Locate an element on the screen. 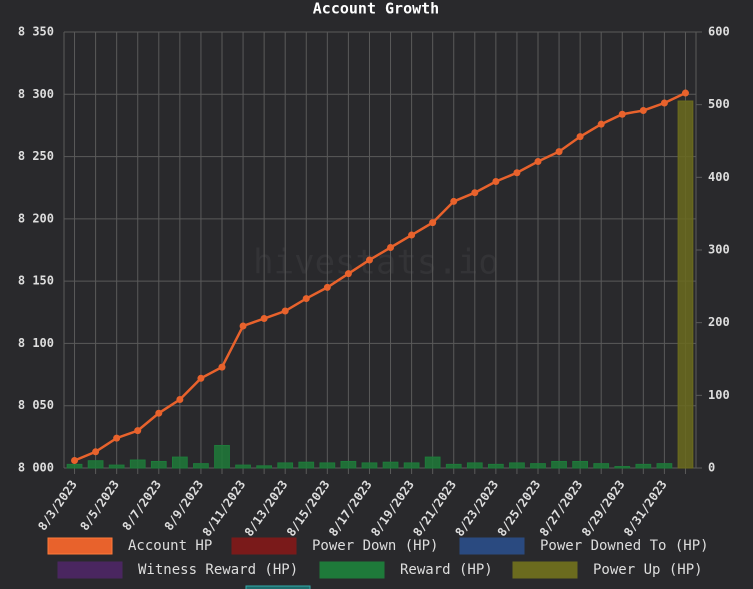 Image resolution: width=753 pixels, height=589 pixels. y-tick-label: 8 050 is located at coordinates (36, 405).